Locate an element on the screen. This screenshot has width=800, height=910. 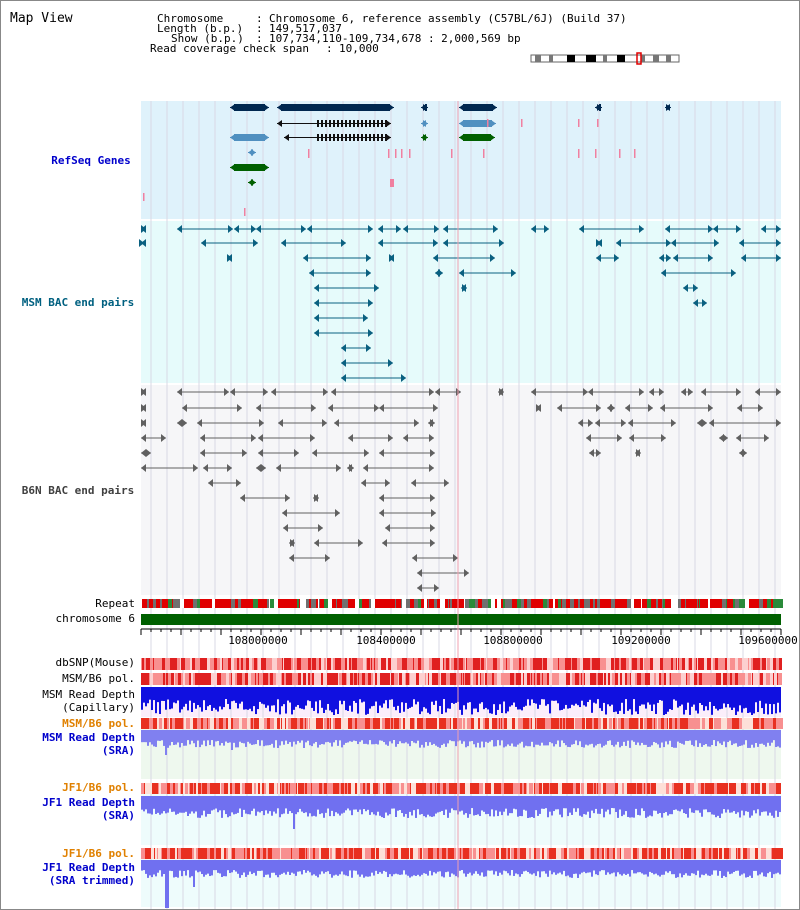
track-label-refseq: RefSeq Genes is located at coordinates (91, 160).